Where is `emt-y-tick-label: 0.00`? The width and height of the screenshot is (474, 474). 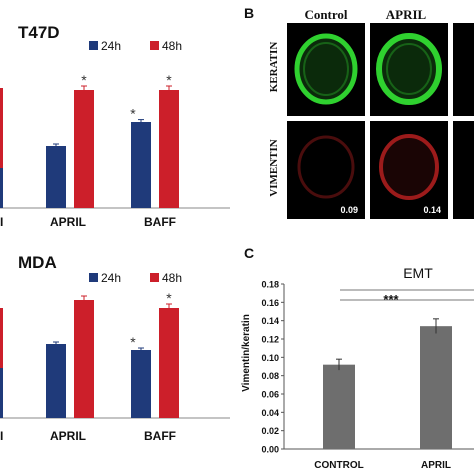
emt-y-tick-label: 0.00 is located at coordinates (270, 450).